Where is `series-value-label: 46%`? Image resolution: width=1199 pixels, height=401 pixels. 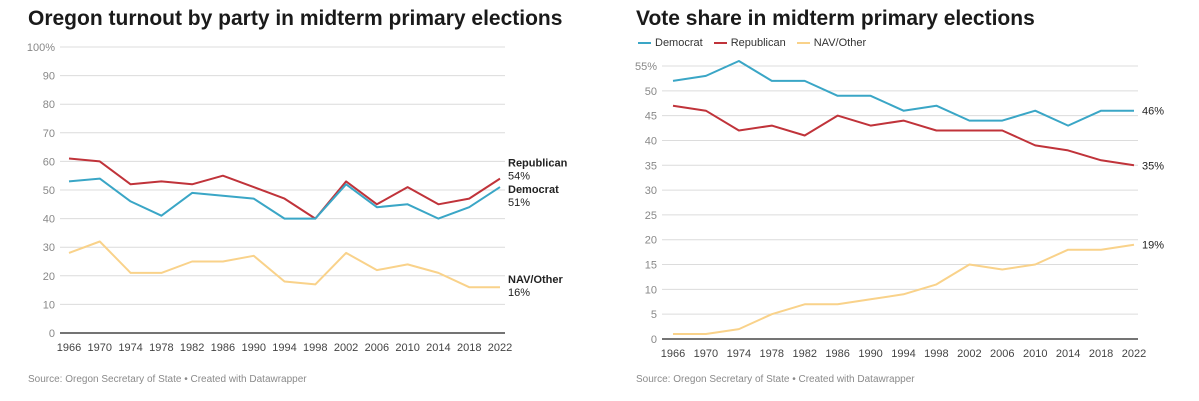
series-value-label: 46% is located at coordinates (1153, 112).